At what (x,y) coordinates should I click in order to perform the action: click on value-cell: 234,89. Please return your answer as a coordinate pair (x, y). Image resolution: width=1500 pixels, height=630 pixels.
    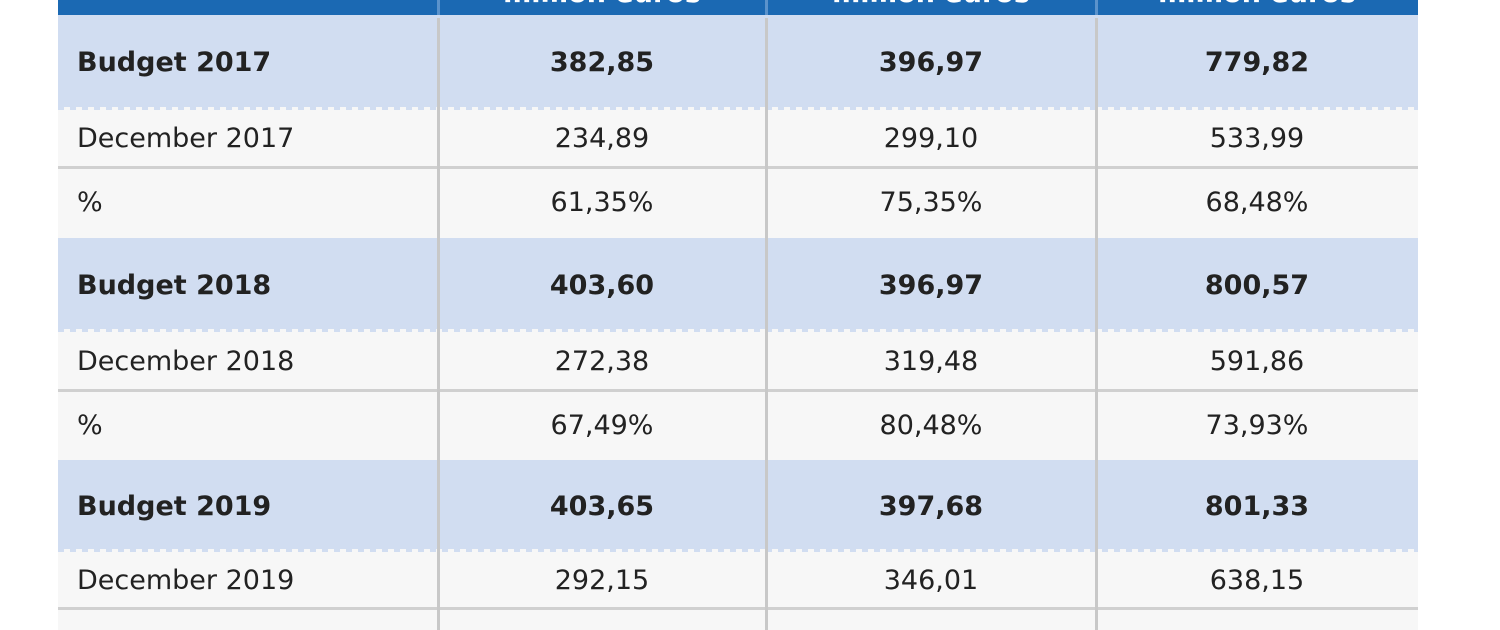
    Looking at the image, I should click on (602, 138).